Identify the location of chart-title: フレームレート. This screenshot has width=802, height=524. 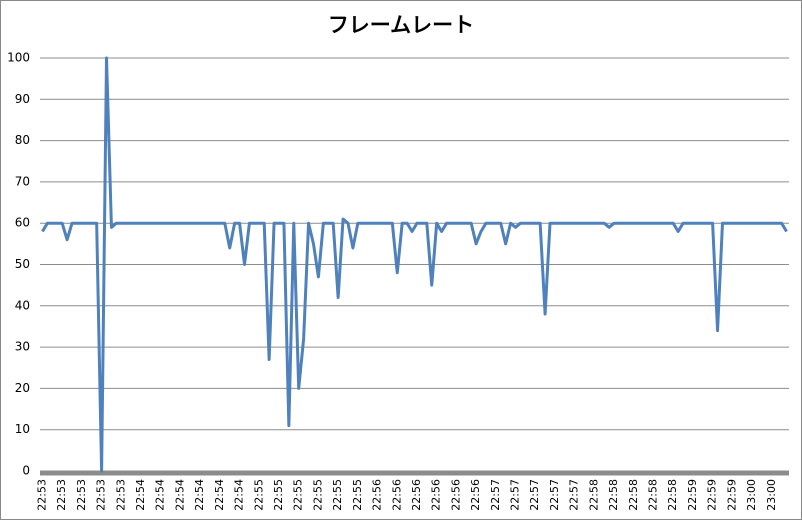
(401, 25).